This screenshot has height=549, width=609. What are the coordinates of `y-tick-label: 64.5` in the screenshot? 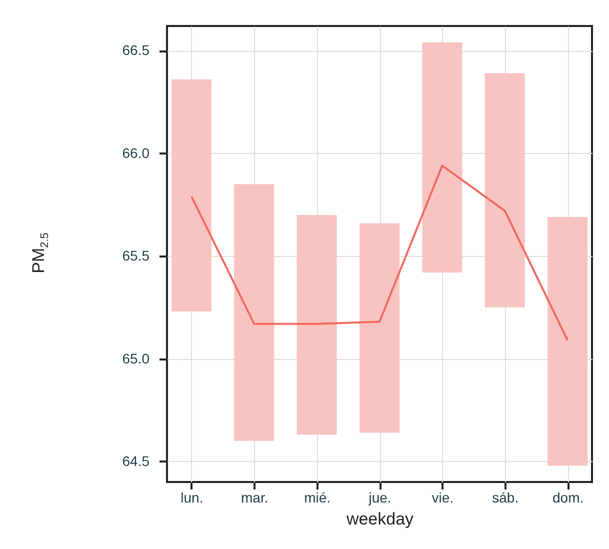 It's located at (136, 460).